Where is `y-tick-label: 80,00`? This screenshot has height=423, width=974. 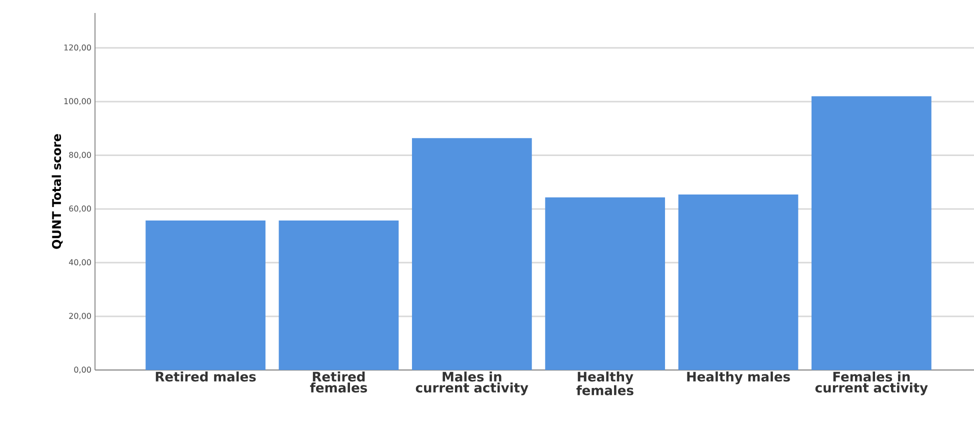
y-tick-label: 80,00 is located at coordinates (80, 155).